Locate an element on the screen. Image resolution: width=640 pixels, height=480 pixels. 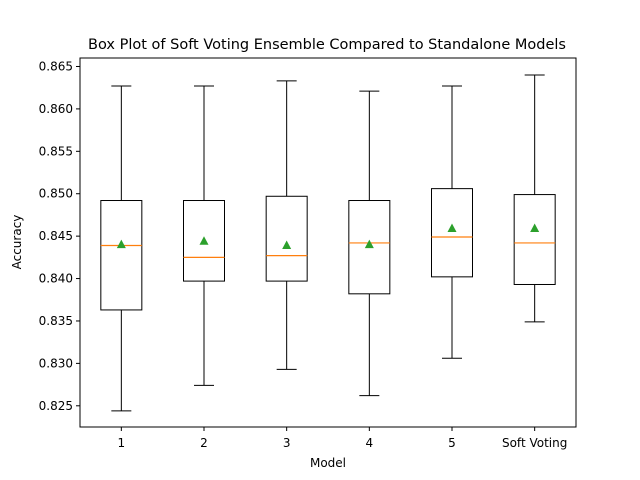
x-axis-label: Model is located at coordinates (328, 463).